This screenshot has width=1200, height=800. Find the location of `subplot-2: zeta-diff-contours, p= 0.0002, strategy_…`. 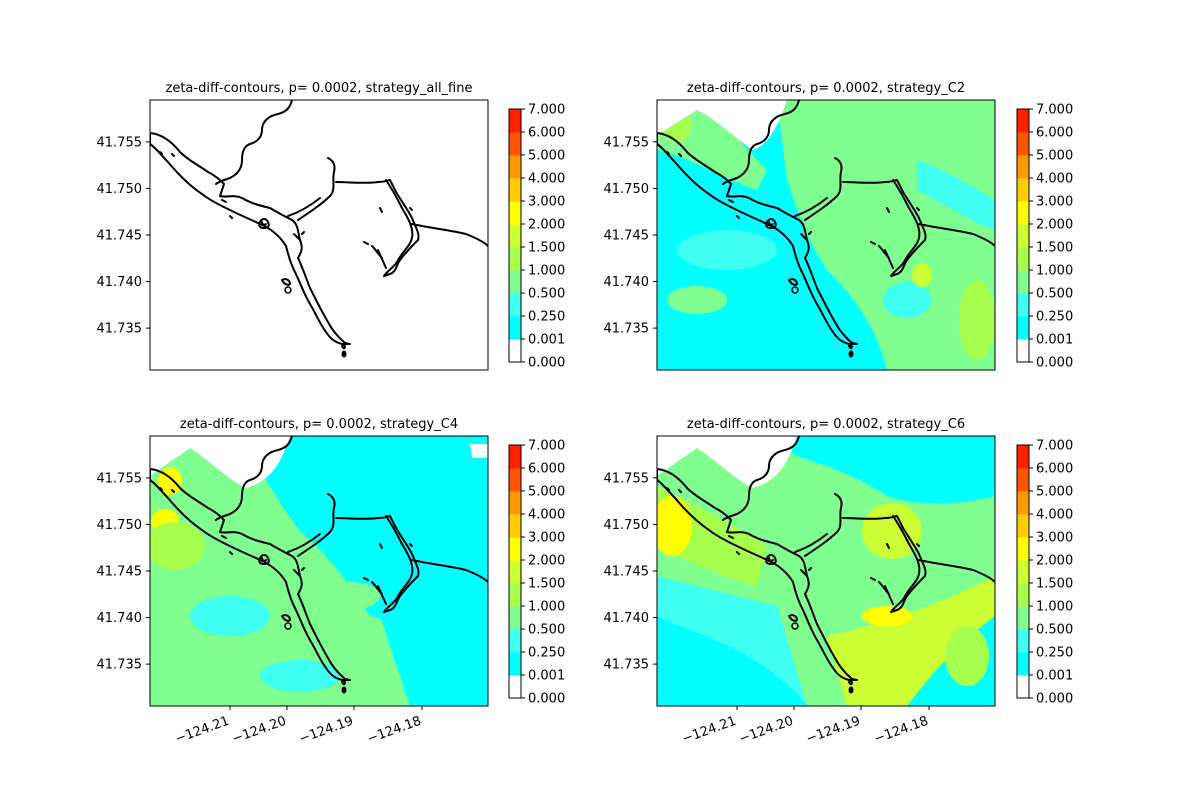

subplot-2: zeta-diff-contours, p= 0.0002, strategy_… is located at coordinates (838, 226).